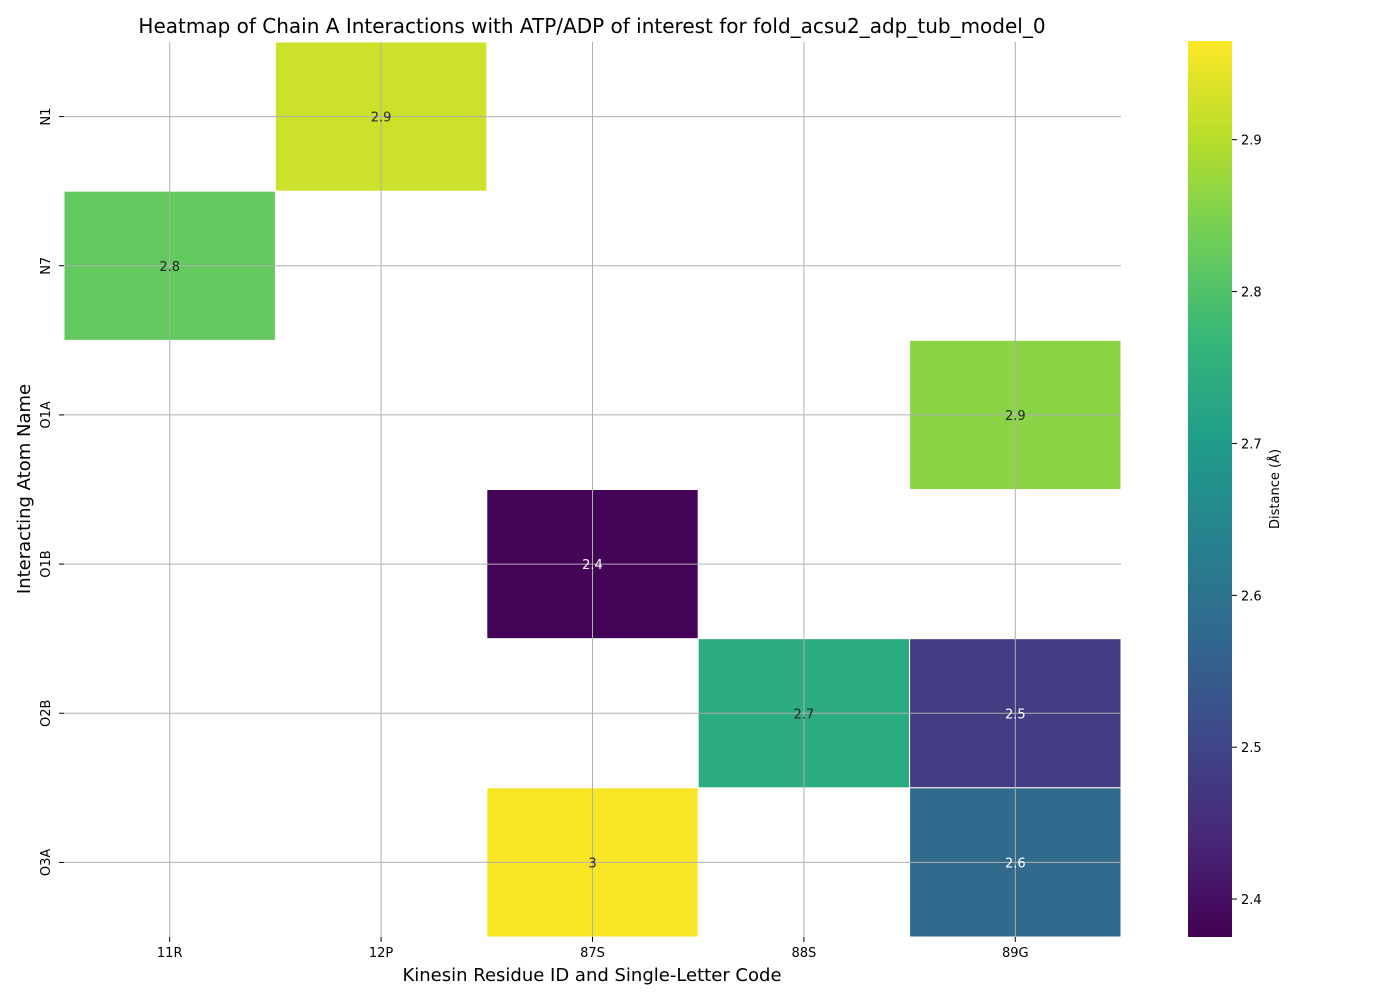 This screenshot has height=1000, width=1400. What do you see at coordinates (804, 714) in the screenshot?
I see `cell-value-label: 2.7` at bounding box center [804, 714].